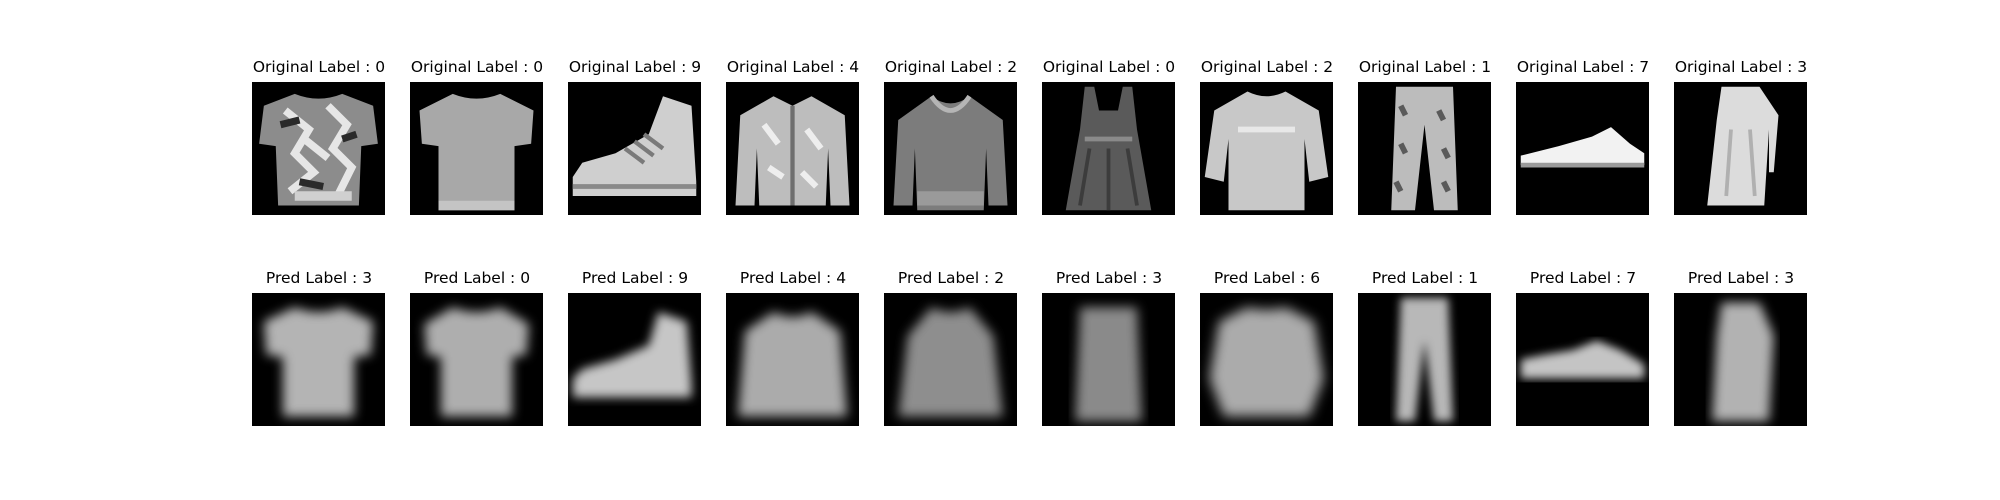  Describe the element at coordinates (1583, 278) in the screenshot. I see `pred-label: Pred Label : 7` at that location.